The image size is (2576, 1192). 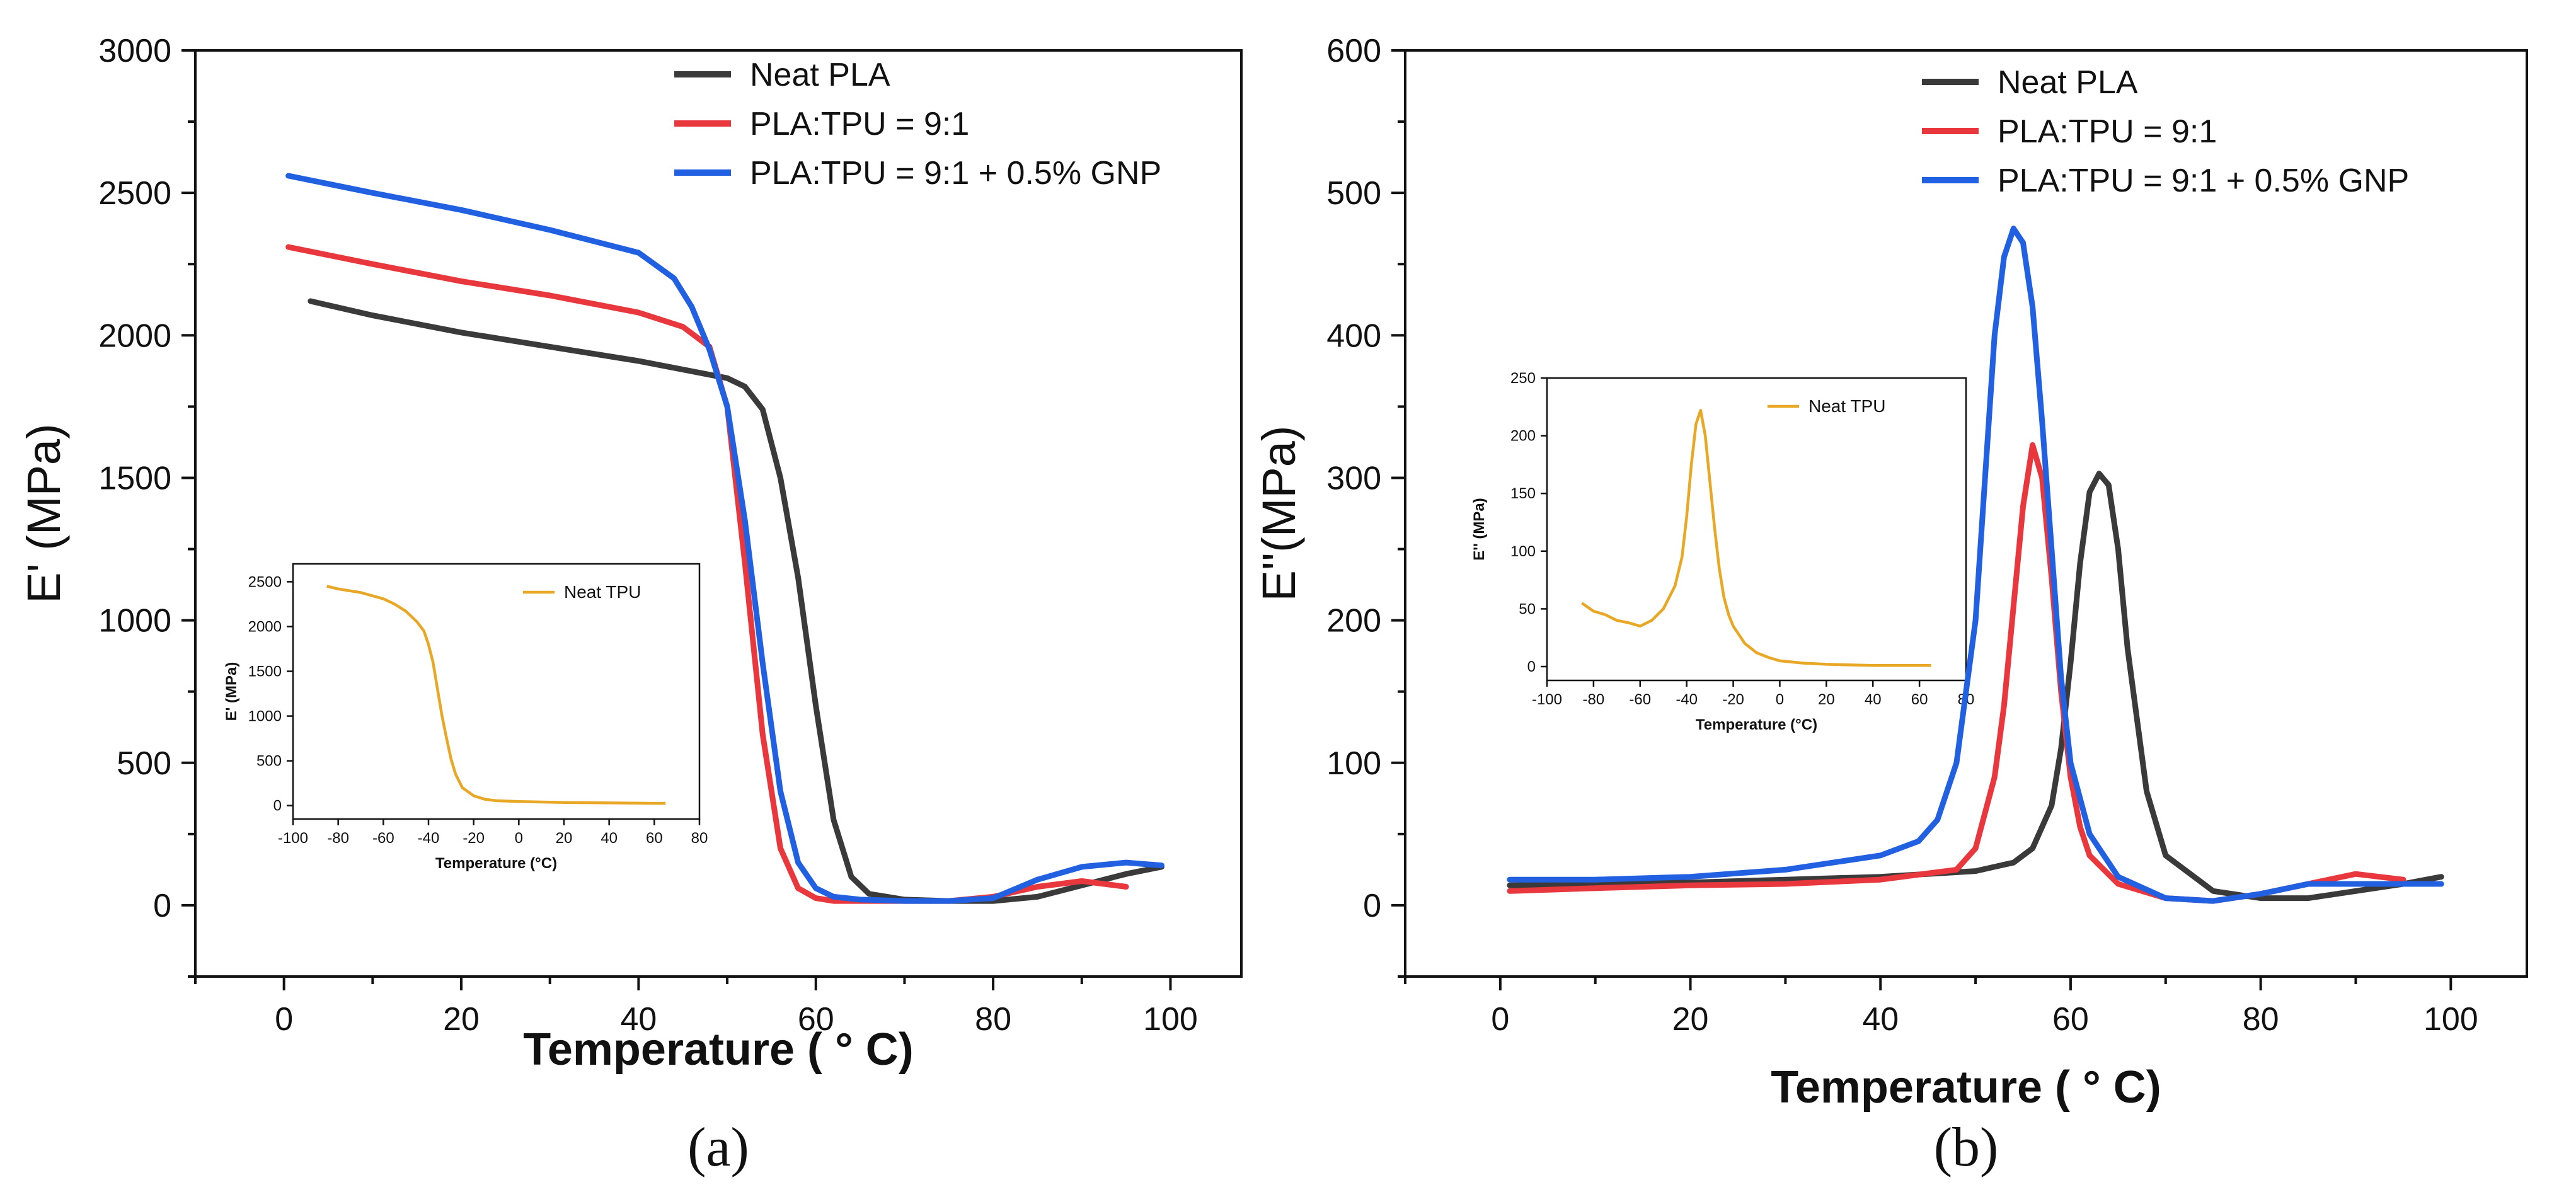 I want to click on inset-y-tick-label: 150, so click(x=1523, y=493).